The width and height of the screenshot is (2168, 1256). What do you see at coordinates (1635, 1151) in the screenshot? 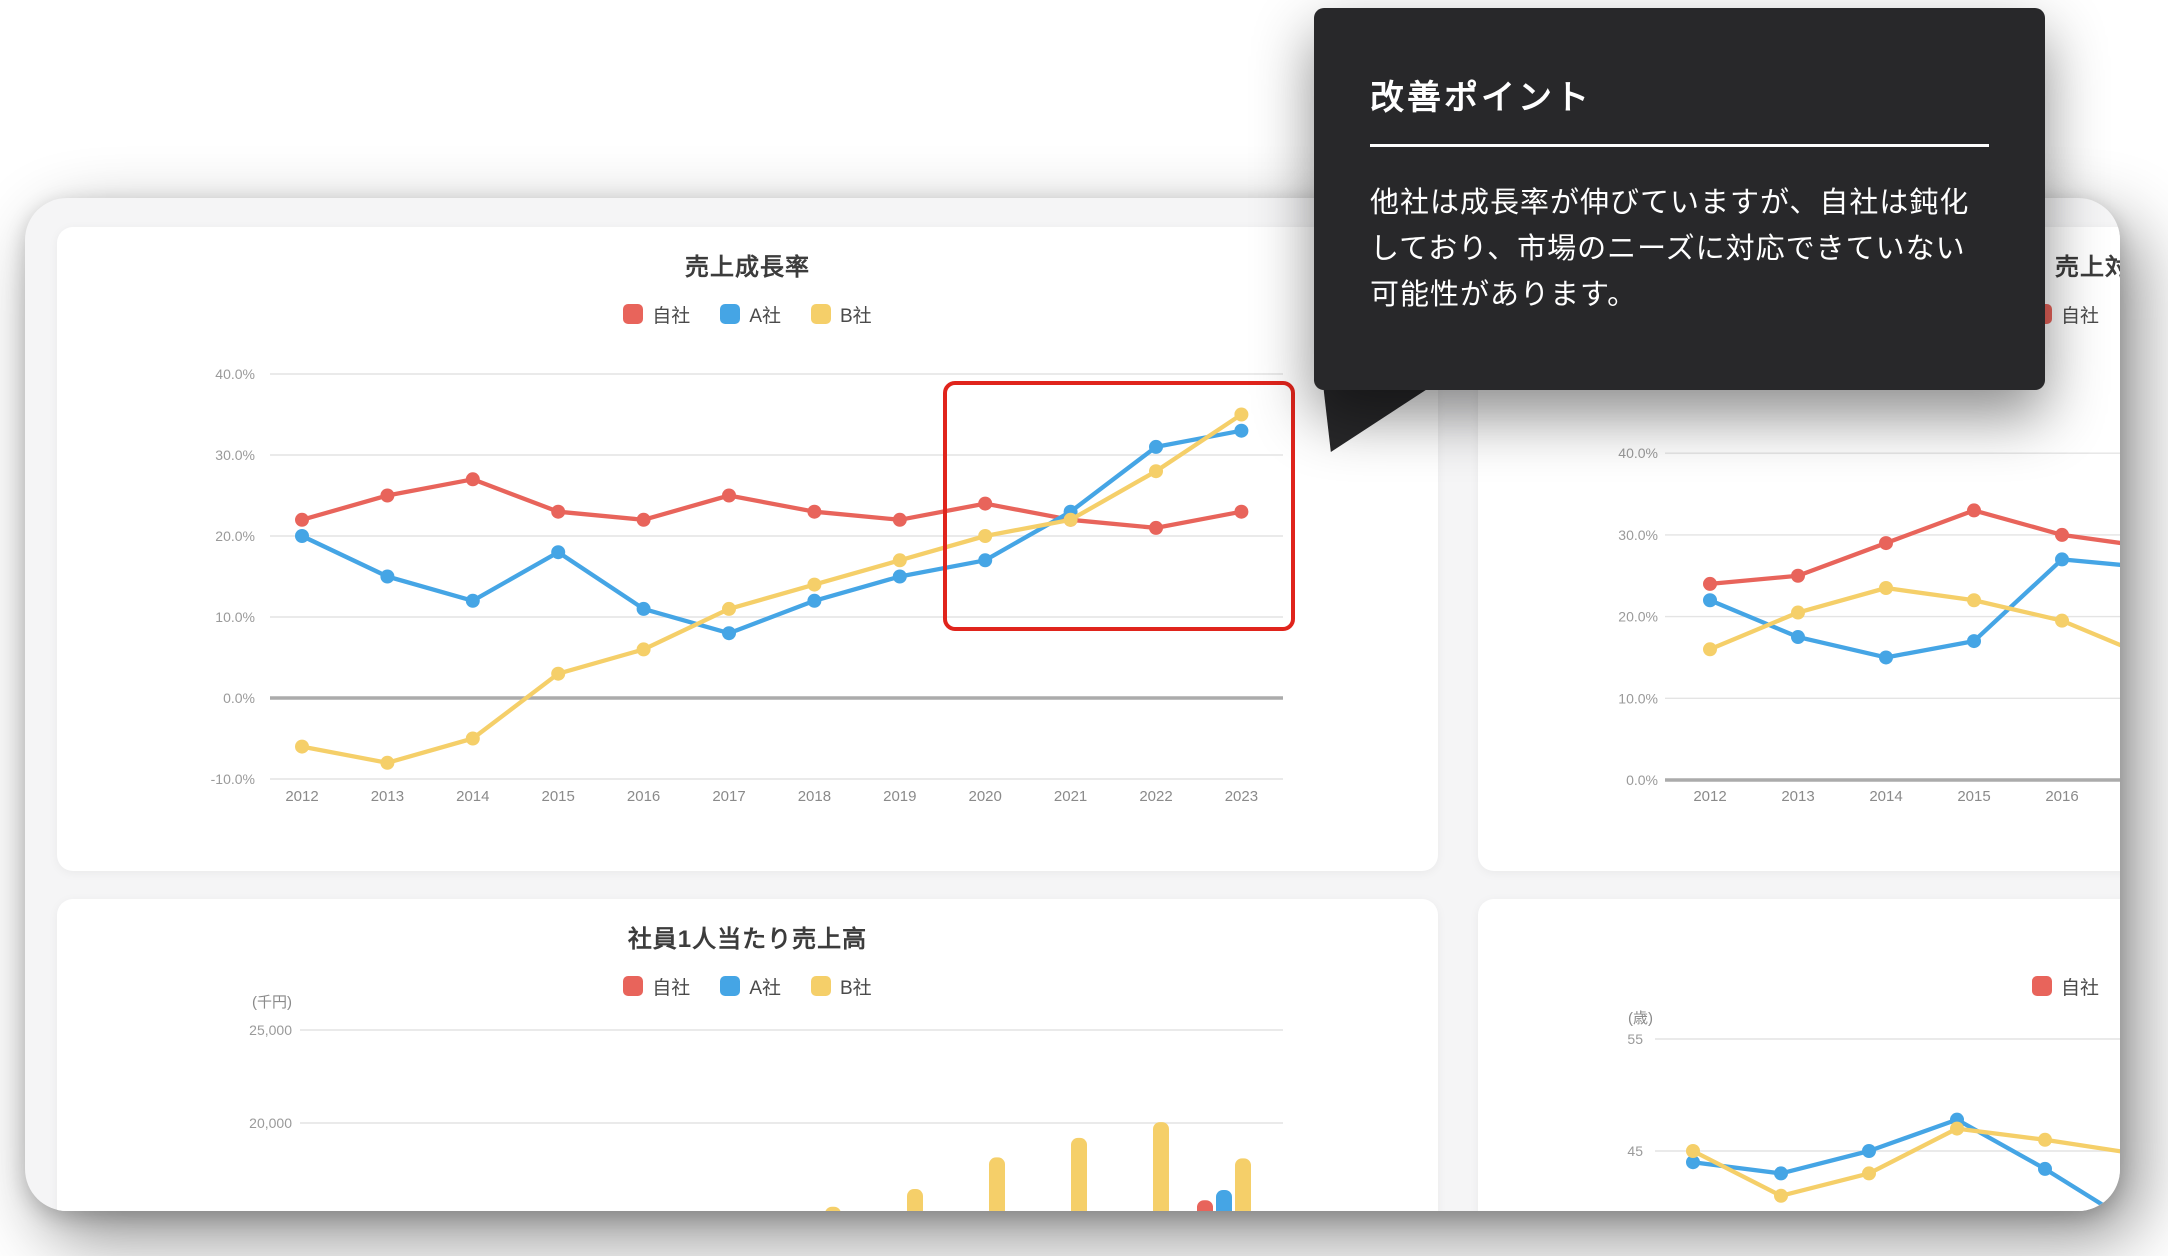
I see `y-axis-tick-label: 45` at bounding box center [1635, 1151].